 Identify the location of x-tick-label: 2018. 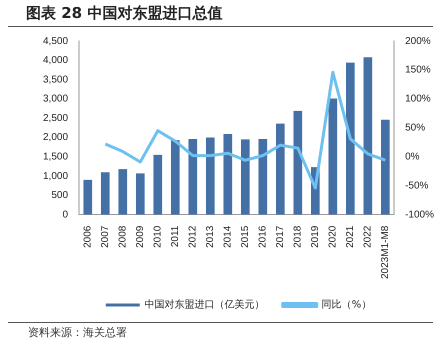
(298, 236).